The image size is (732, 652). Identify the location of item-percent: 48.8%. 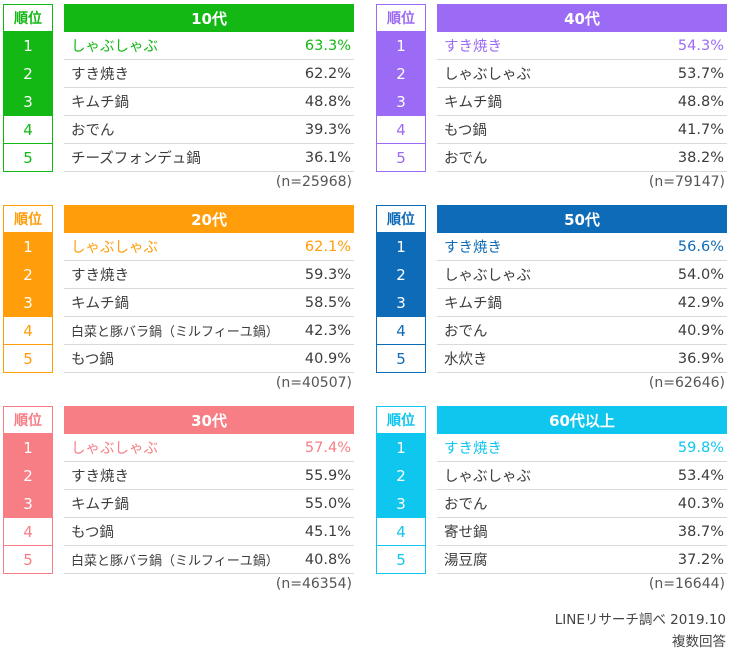
(700, 101).